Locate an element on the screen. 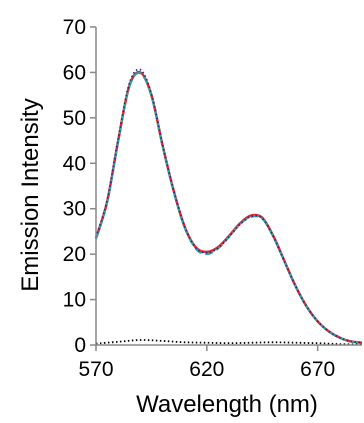  y-tick-label-6: 60 is located at coordinates (74, 72).